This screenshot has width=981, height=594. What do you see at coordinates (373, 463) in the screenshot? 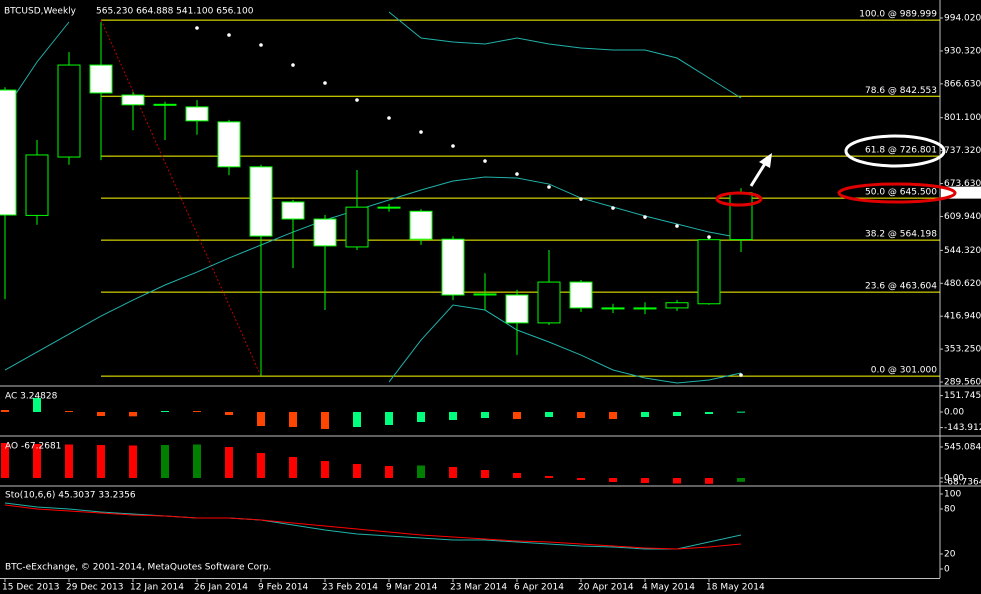
I see `pane` at bounding box center [373, 463].